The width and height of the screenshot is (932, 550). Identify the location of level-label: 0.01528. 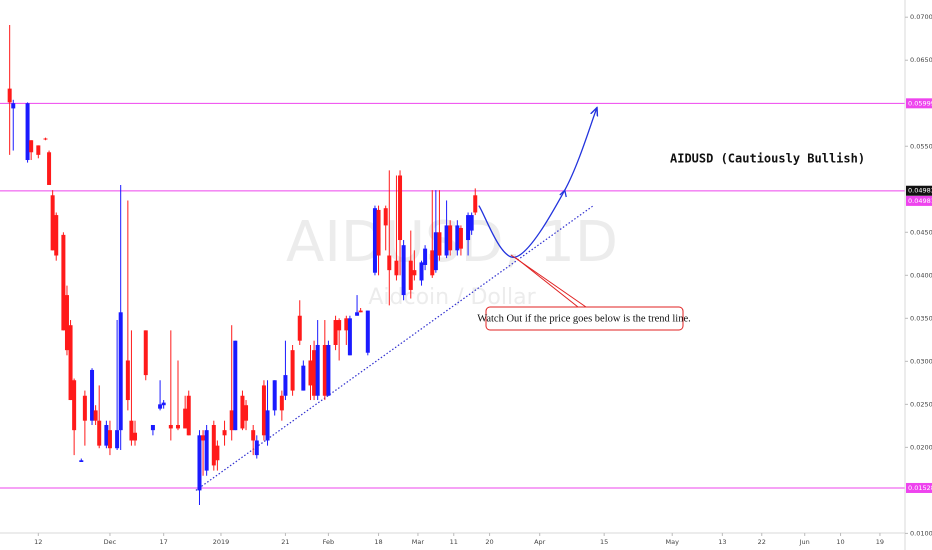
(920, 488).